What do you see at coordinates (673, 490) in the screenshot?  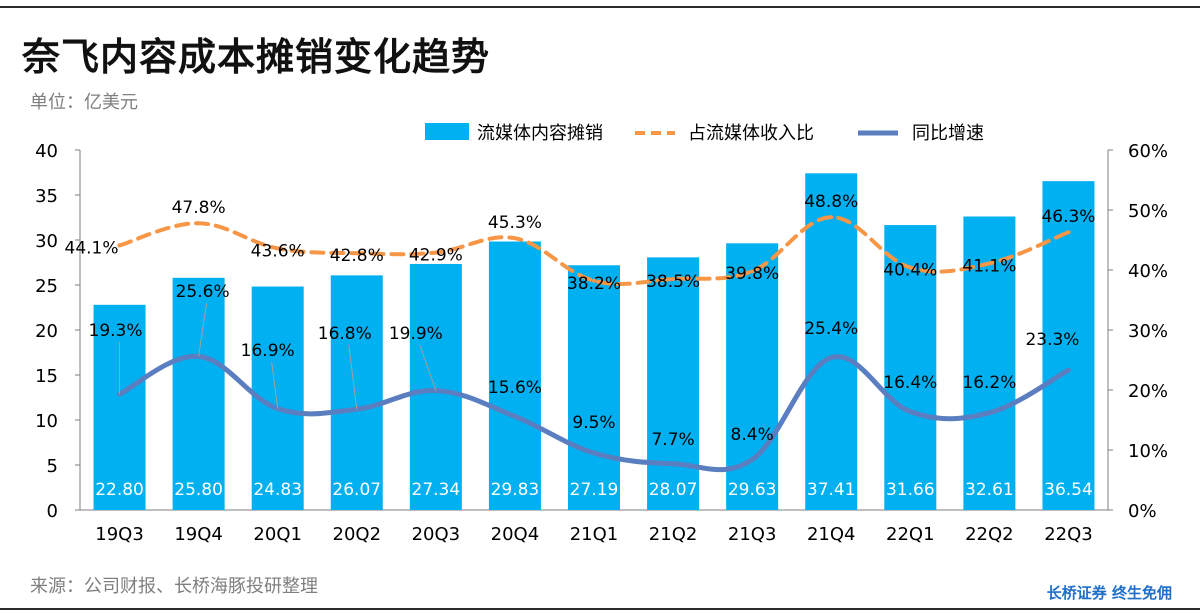 I see `bar-value-label: 28.07` at bounding box center [673, 490].